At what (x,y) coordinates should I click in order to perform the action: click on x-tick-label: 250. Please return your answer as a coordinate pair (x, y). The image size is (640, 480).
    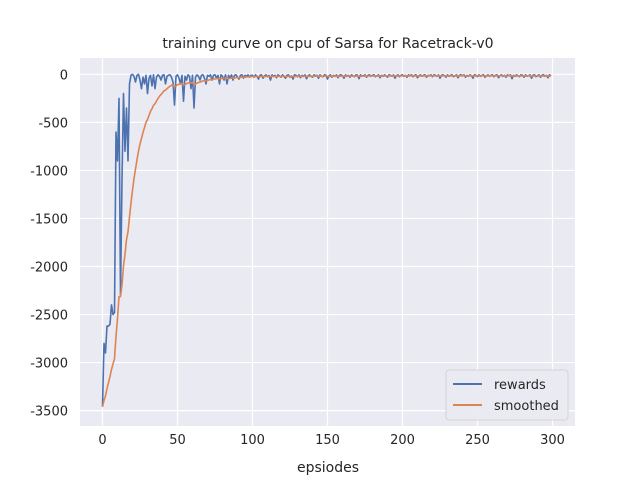
    Looking at the image, I should click on (477, 440).